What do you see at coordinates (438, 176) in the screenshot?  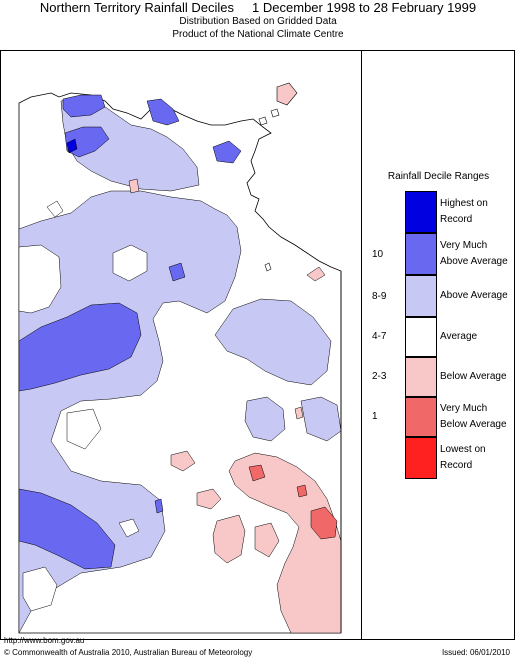 I see `legend-title: Rainfall Decile Ranges` at bounding box center [438, 176].